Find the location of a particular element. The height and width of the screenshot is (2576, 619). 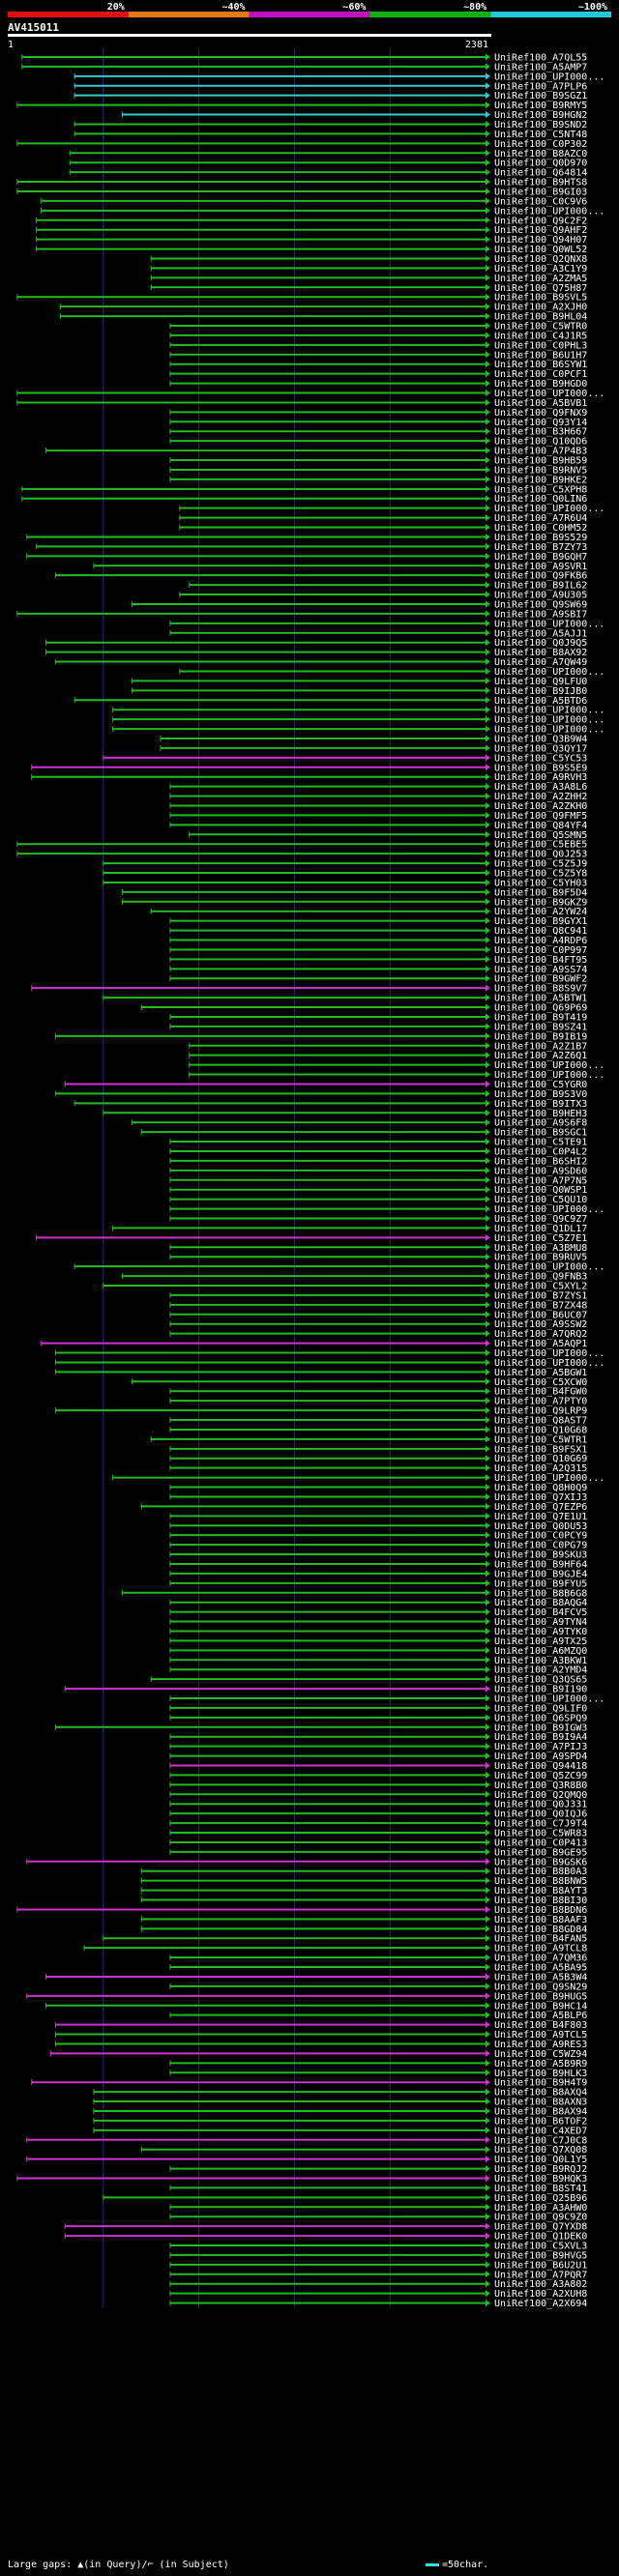

hit-label: UniRef100_C5WTR1 is located at coordinates (540, 1439).